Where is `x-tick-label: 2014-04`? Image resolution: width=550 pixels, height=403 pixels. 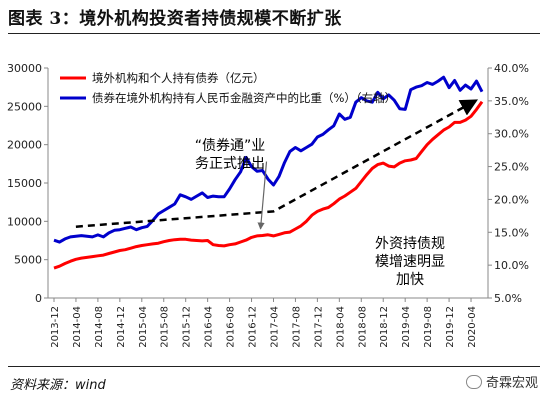
x-tick-label: 2014-04 is located at coordinates (77, 327).